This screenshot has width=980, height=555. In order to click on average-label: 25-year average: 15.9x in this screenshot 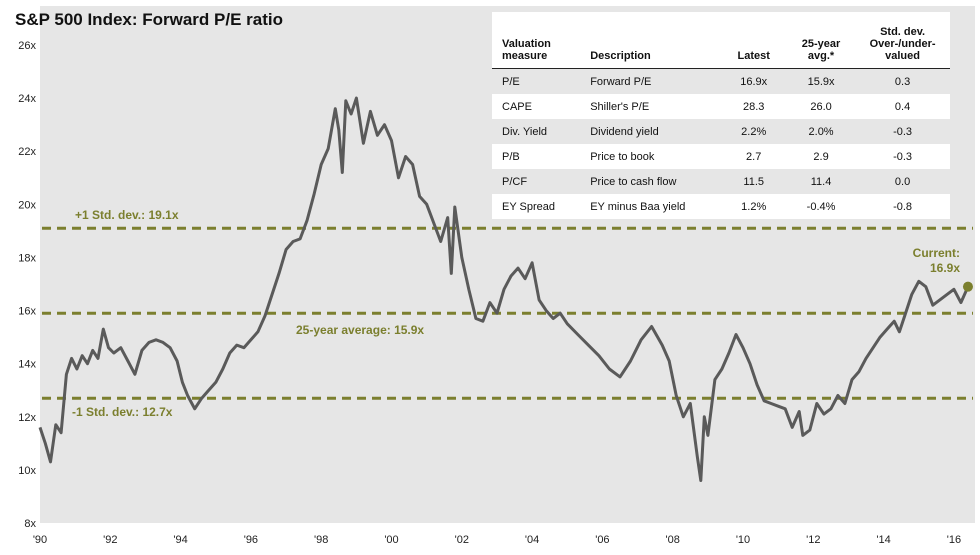, I will do `click(360, 330)`.